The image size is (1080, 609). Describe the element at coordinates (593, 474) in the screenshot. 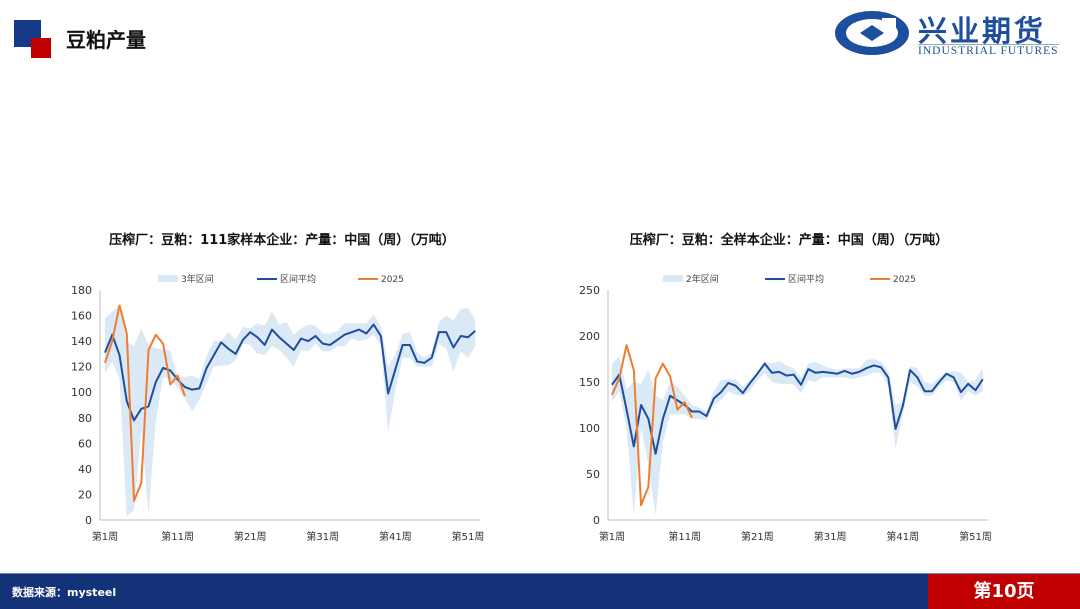

I see `y-tick-label: 50` at that location.